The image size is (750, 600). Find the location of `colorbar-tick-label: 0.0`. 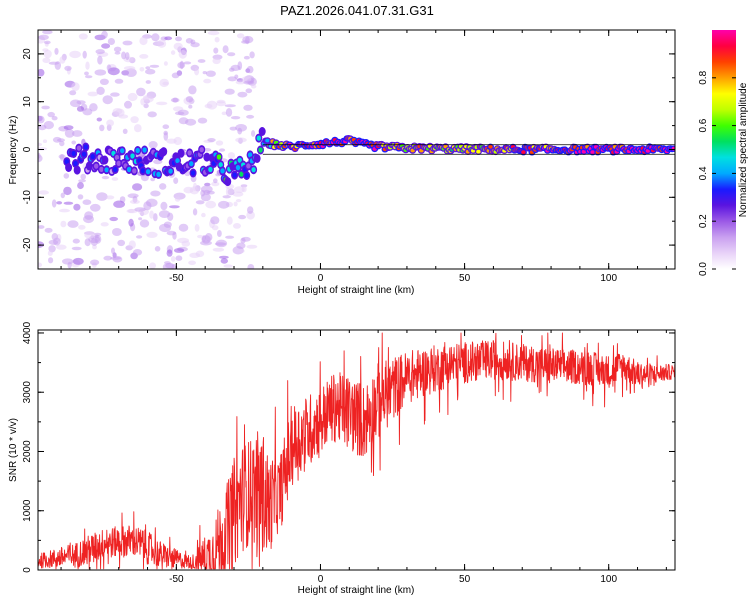

colorbar-tick-label: 0.0 is located at coordinates (703, 269).